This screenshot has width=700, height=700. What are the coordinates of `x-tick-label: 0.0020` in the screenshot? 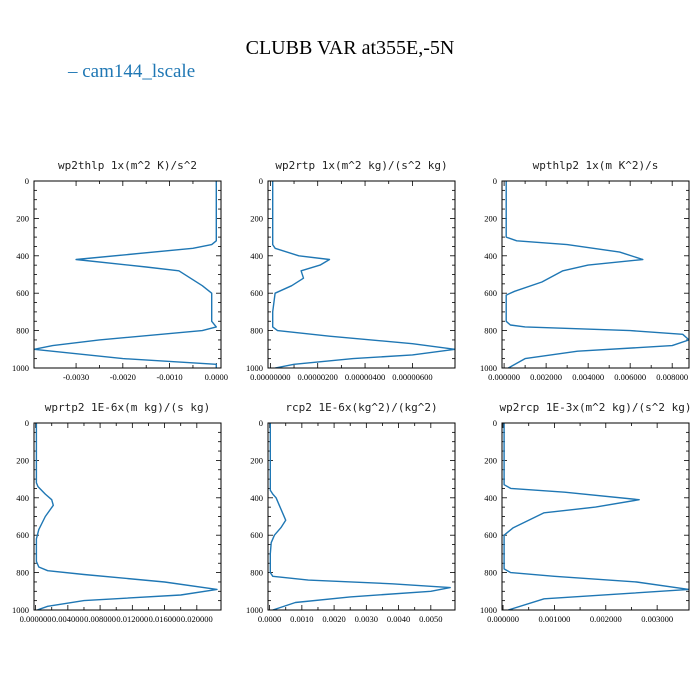 It's located at (333, 619).